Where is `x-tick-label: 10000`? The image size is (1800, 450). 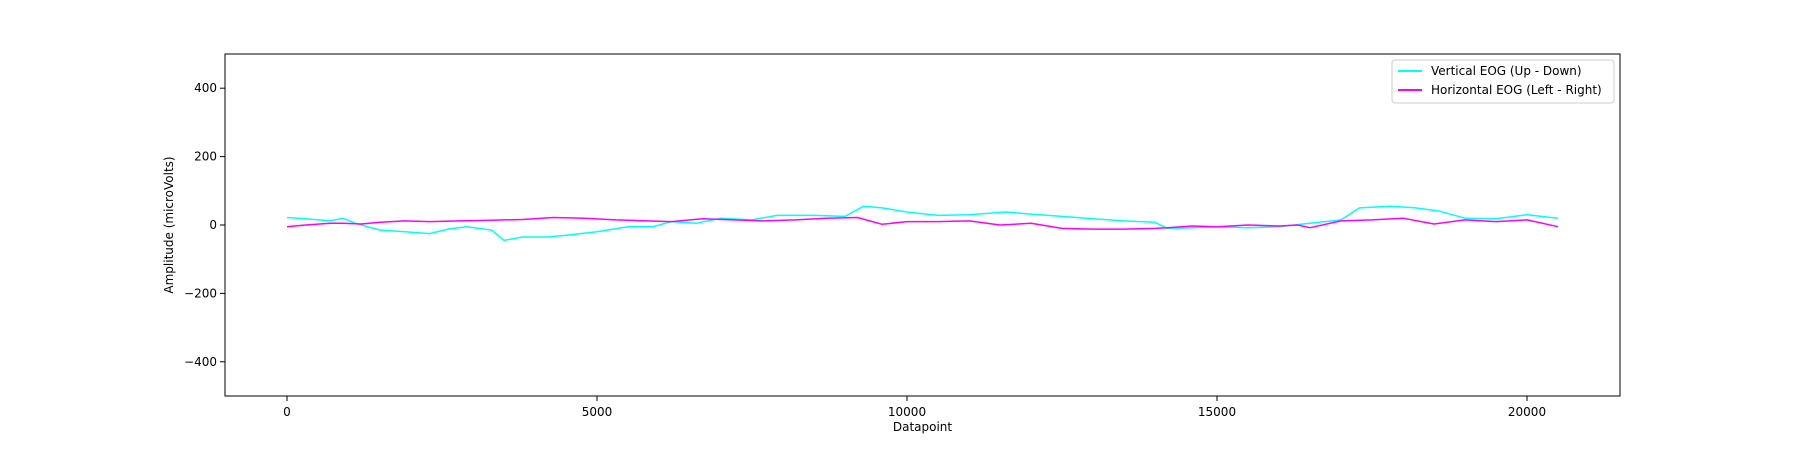
x-tick-label: 10000 is located at coordinates (907, 412).